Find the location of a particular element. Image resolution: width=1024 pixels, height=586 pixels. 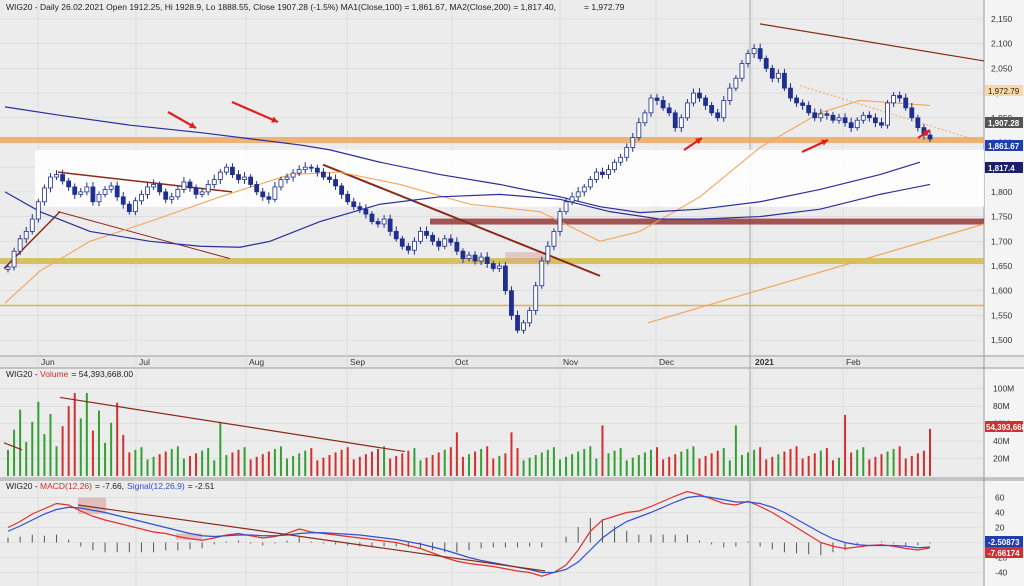

white-zone is located at coordinates (509, 178).